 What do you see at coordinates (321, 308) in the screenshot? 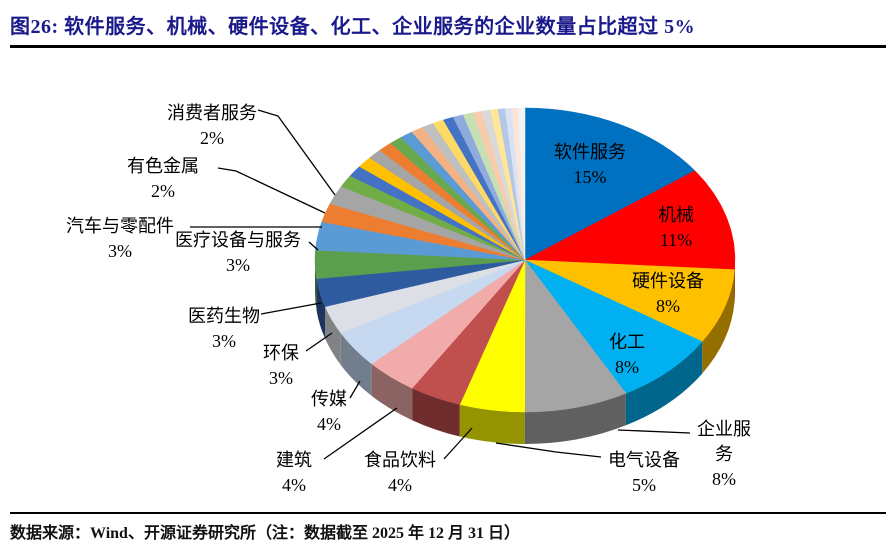
I see `pie-slice-side-医药生物` at bounding box center [321, 308].